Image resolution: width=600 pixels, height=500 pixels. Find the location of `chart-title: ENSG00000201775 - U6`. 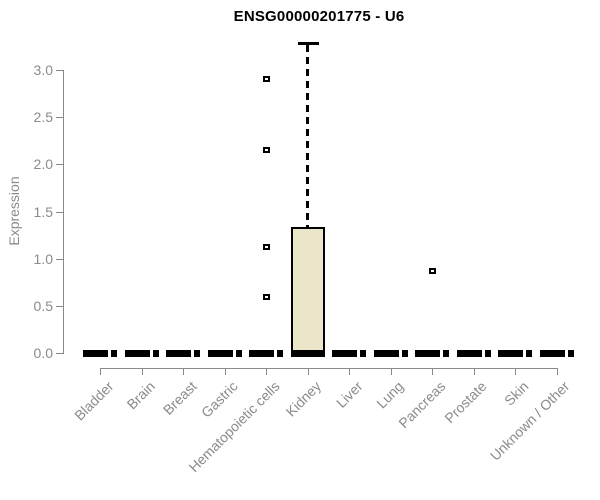

chart-title: ENSG00000201775 - U6 is located at coordinates (319, 16).